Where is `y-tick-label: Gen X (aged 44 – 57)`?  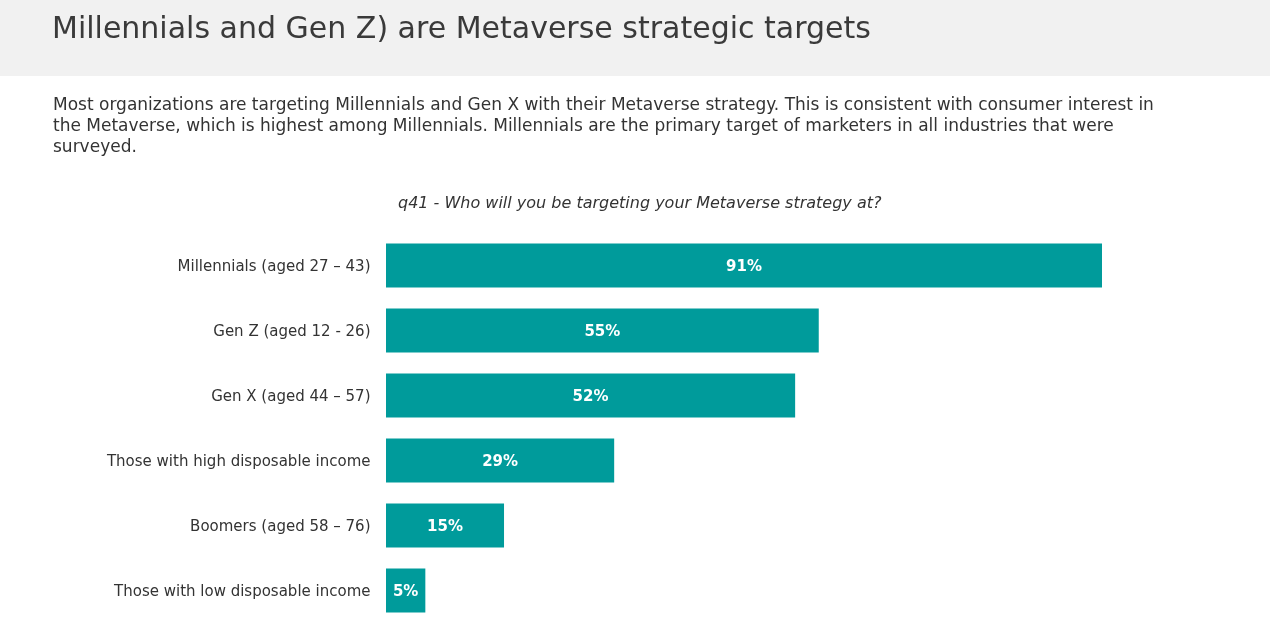 y-tick-label: Gen X (aged 44 – 57) is located at coordinates (291, 395).